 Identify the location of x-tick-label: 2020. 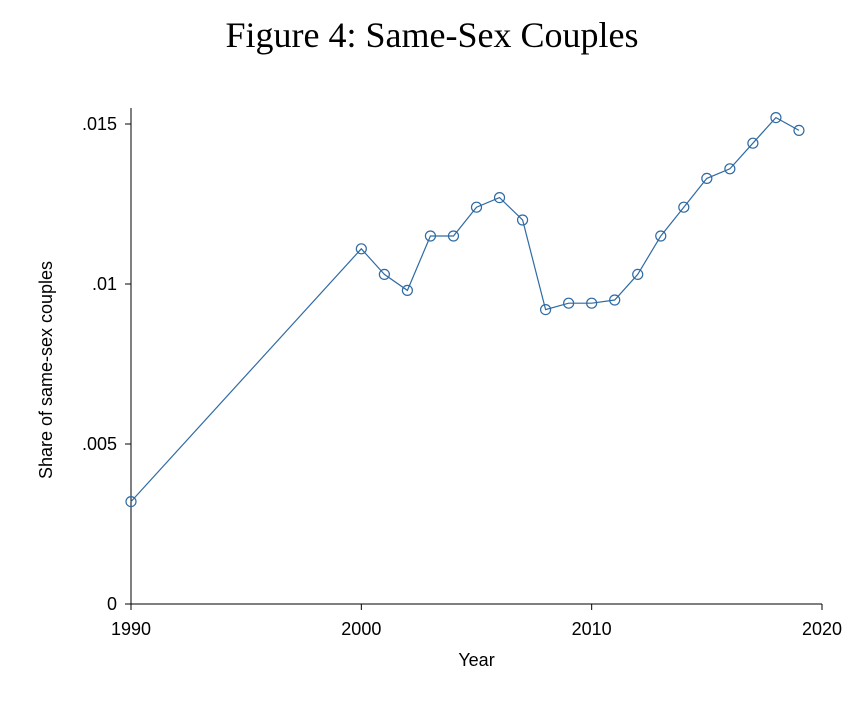
(822, 629).